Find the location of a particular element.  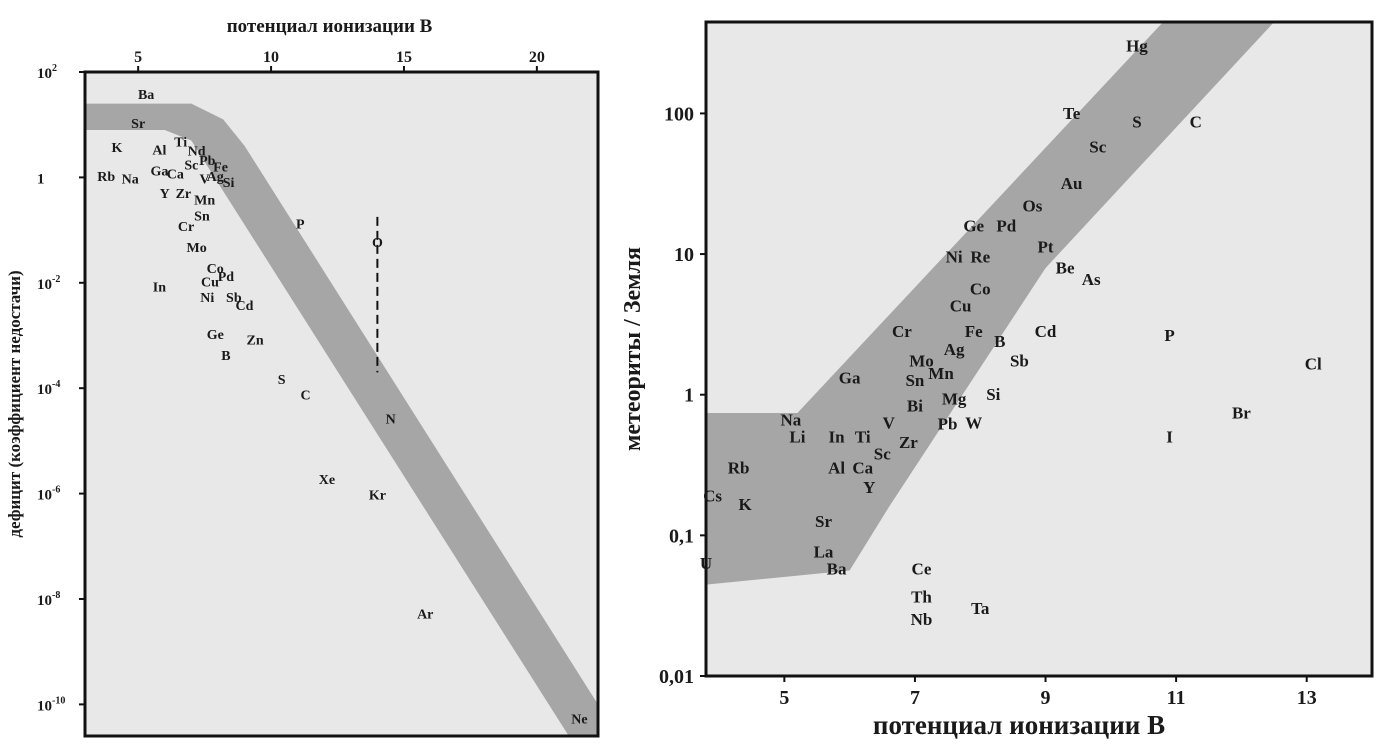

element-point-zn: Zn is located at coordinates (255, 340).